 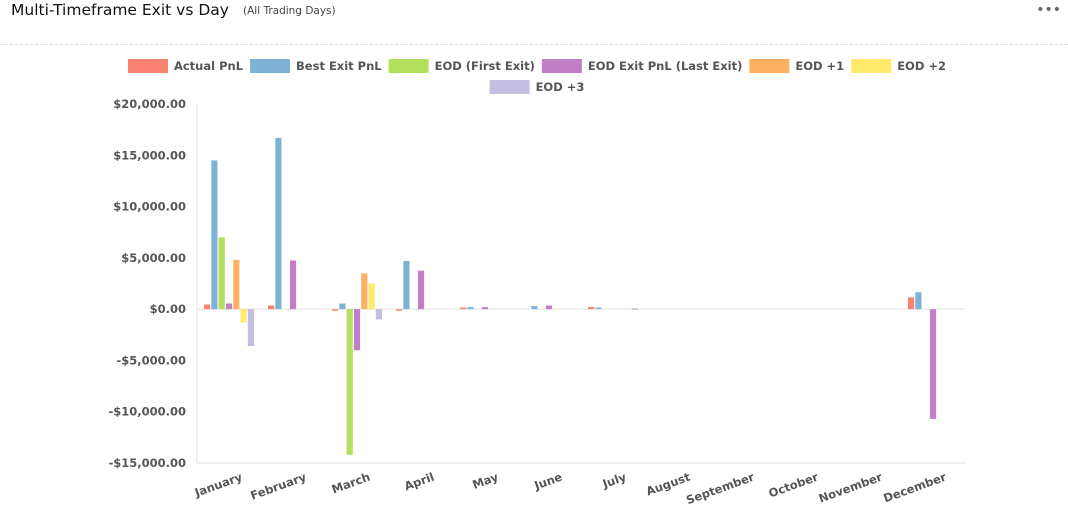 What do you see at coordinates (293, 285) in the screenshot?
I see `bar-eod-exit-pnl-last-exit--february` at bounding box center [293, 285].